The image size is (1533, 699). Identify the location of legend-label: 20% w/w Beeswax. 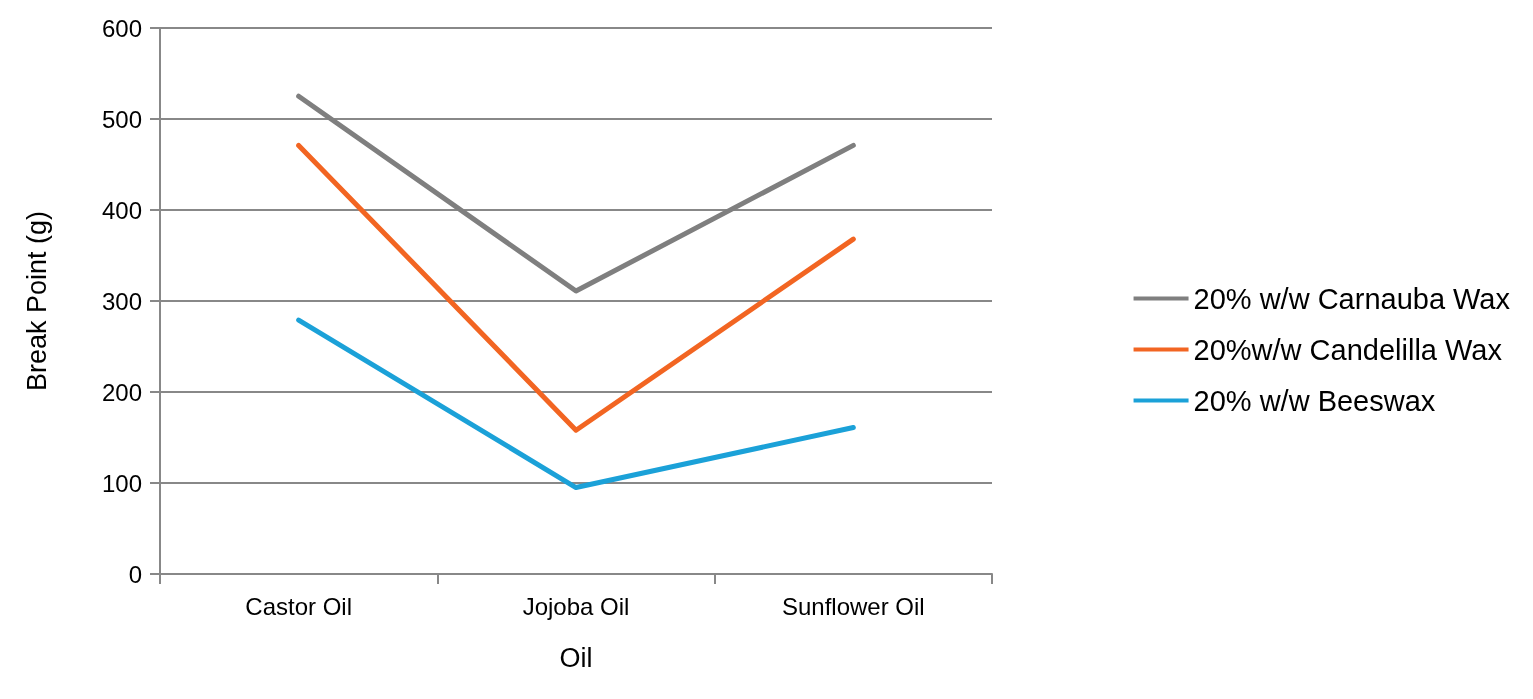
(1314, 400).